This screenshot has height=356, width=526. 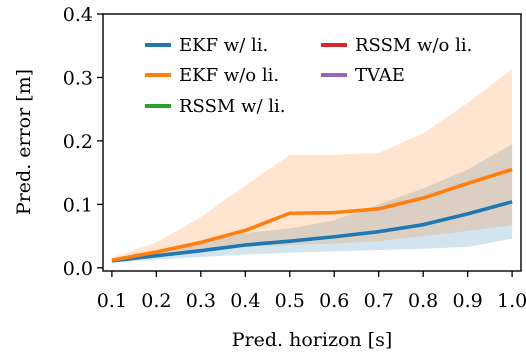 What do you see at coordinates (312, 340) in the screenshot?
I see `x-axis-label: Pred. horizon [s]` at bounding box center [312, 340].